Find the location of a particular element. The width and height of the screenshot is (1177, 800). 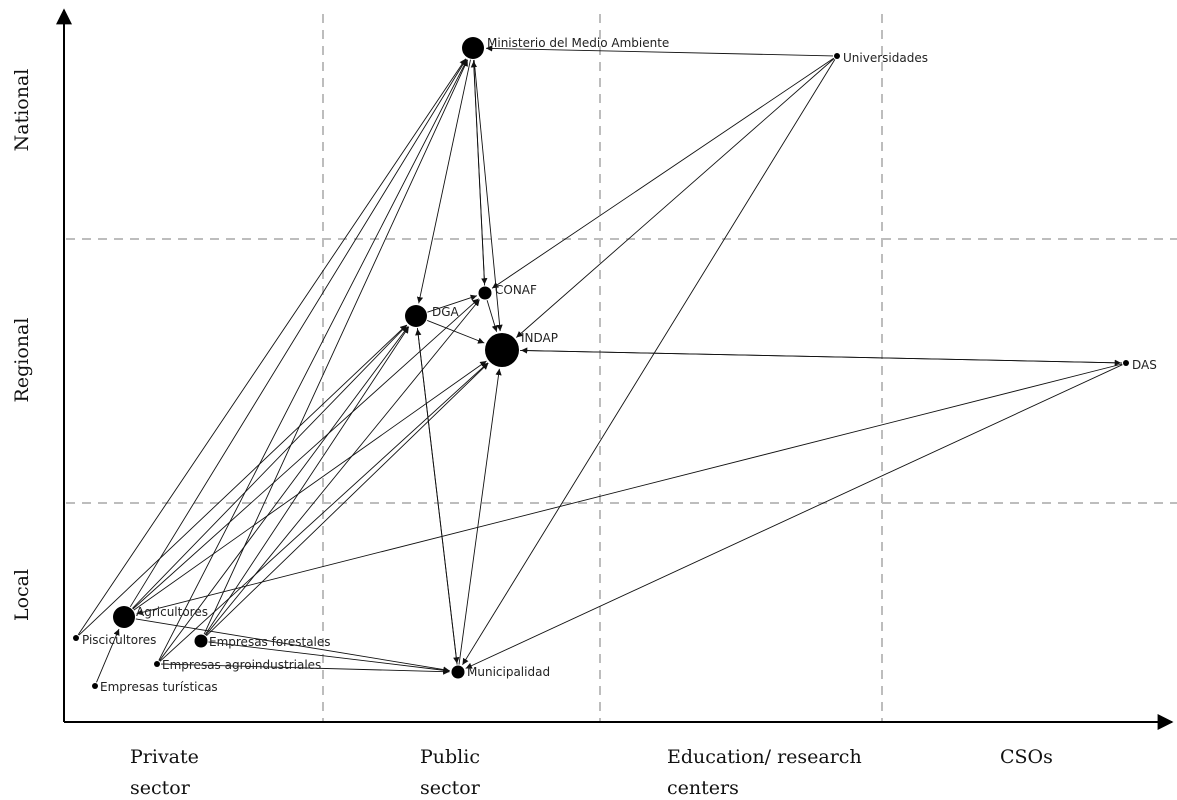

node-dga: DGA is located at coordinates (432, 316).